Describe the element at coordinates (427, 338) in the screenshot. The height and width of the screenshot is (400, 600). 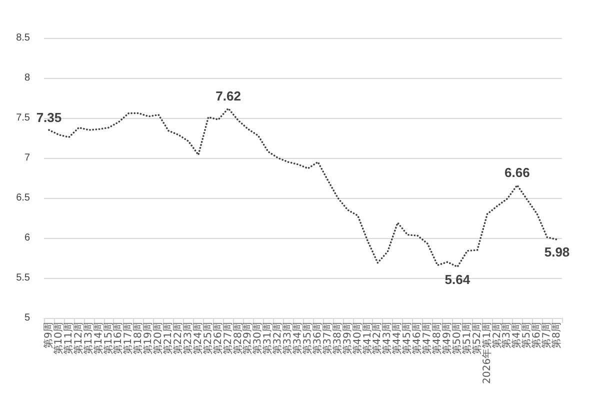
I see `x-tick-label: 第47周` at that location.